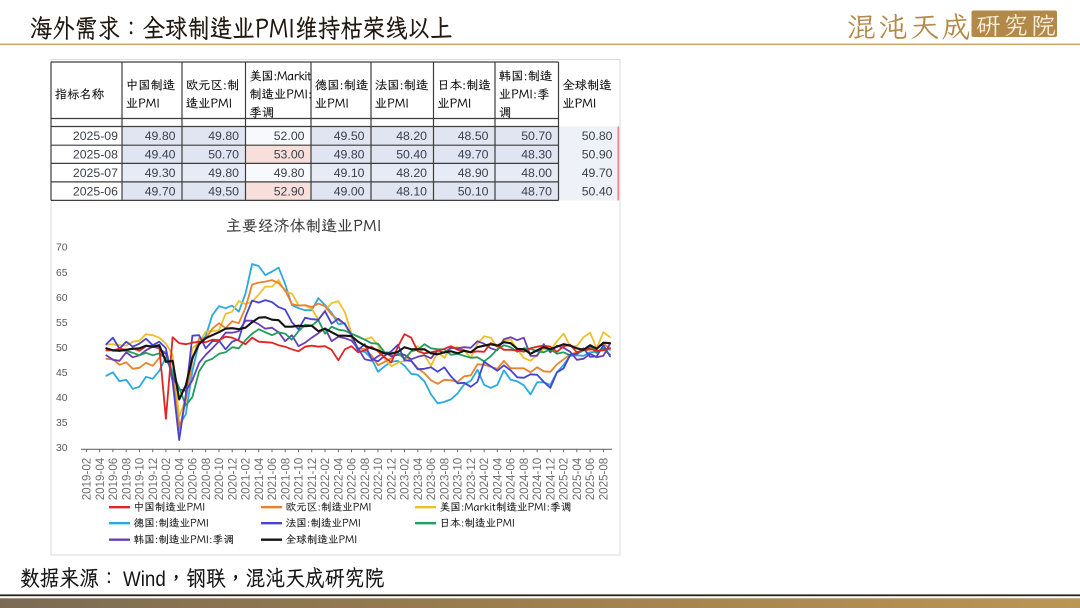 This screenshot has height=608, width=1080. What do you see at coordinates (524, 479) in the screenshot?
I see `svg-text: 2024-08` at bounding box center [524, 479].